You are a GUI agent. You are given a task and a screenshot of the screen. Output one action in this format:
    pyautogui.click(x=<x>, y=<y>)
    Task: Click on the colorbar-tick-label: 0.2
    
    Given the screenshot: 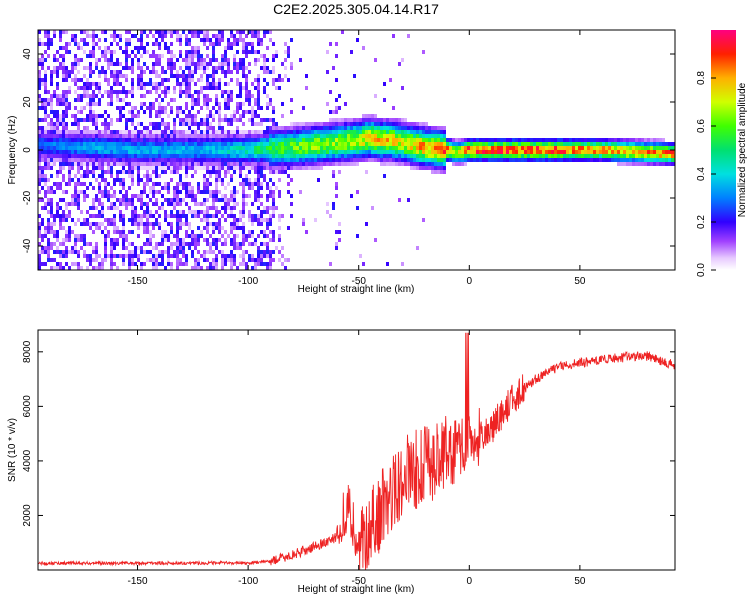 What is the action you would take?
    pyautogui.click(x=701, y=222)
    